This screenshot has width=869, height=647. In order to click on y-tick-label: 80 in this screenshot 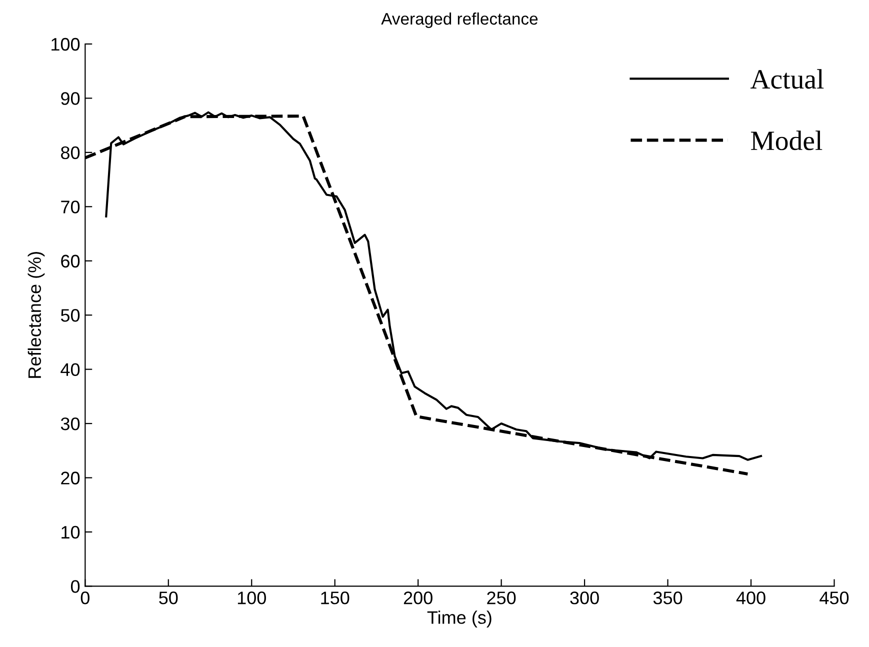, I will do `click(70, 153)`.